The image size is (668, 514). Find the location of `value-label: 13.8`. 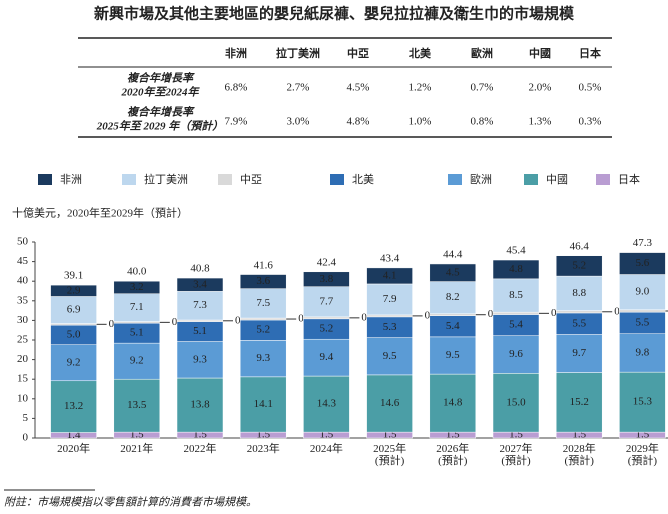

value-label: 13.8 is located at coordinates (200, 405).